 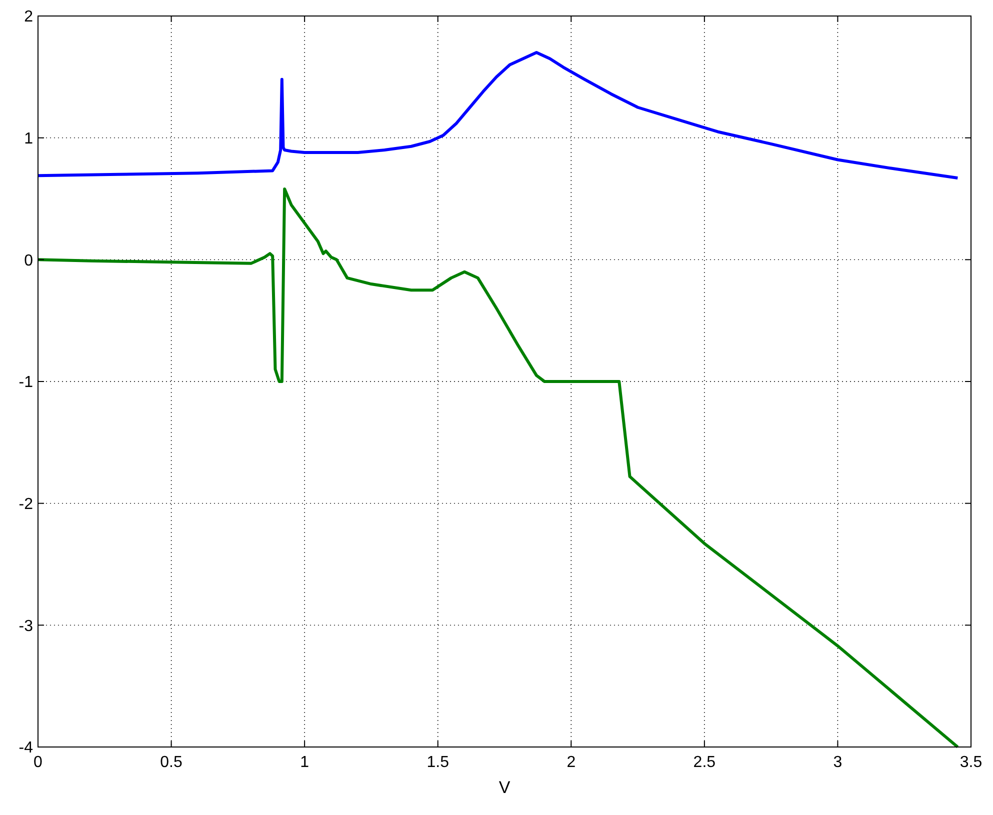 I want to click on y-tick-label: 1, so click(x=29, y=139).